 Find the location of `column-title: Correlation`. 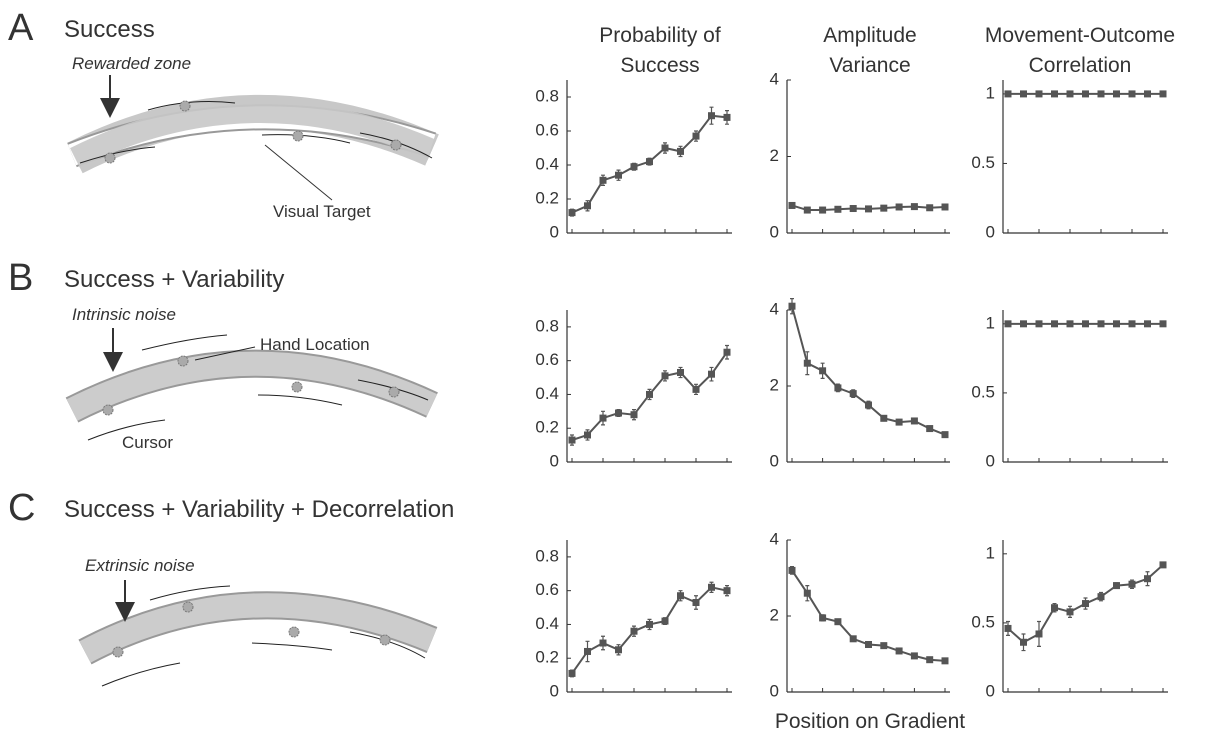

column-title: Correlation is located at coordinates (1080, 65).